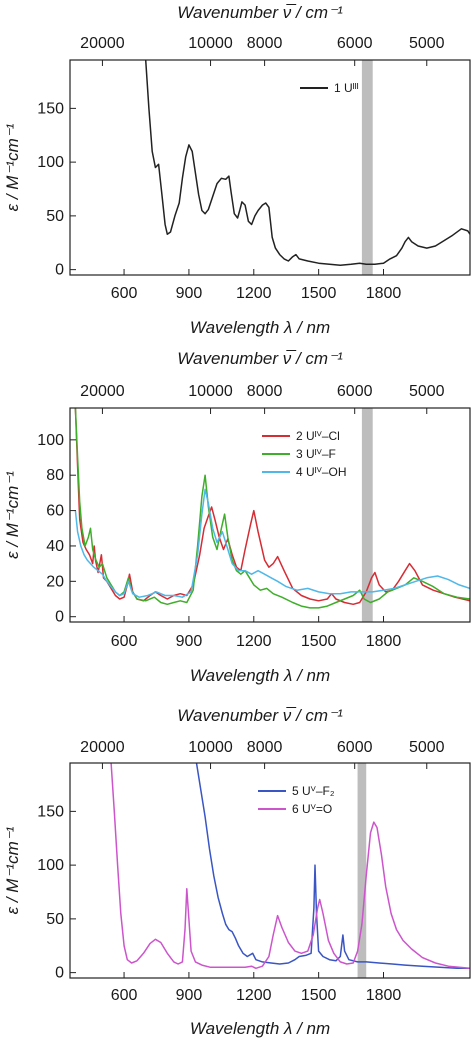 The width and height of the screenshot is (474, 1040). What do you see at coordinates (321, 472) in the screenshot?
I see `legend-label: 4 Uᴵⱽ–OH` at bounding box center [321, 472].